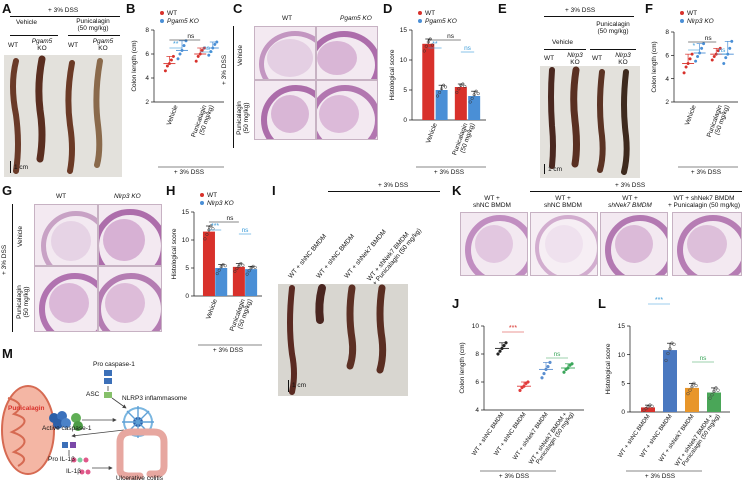  Describe the element at coordinates (549, 58) in the screenshot. I see `e-col-wt1: WT` at that location.